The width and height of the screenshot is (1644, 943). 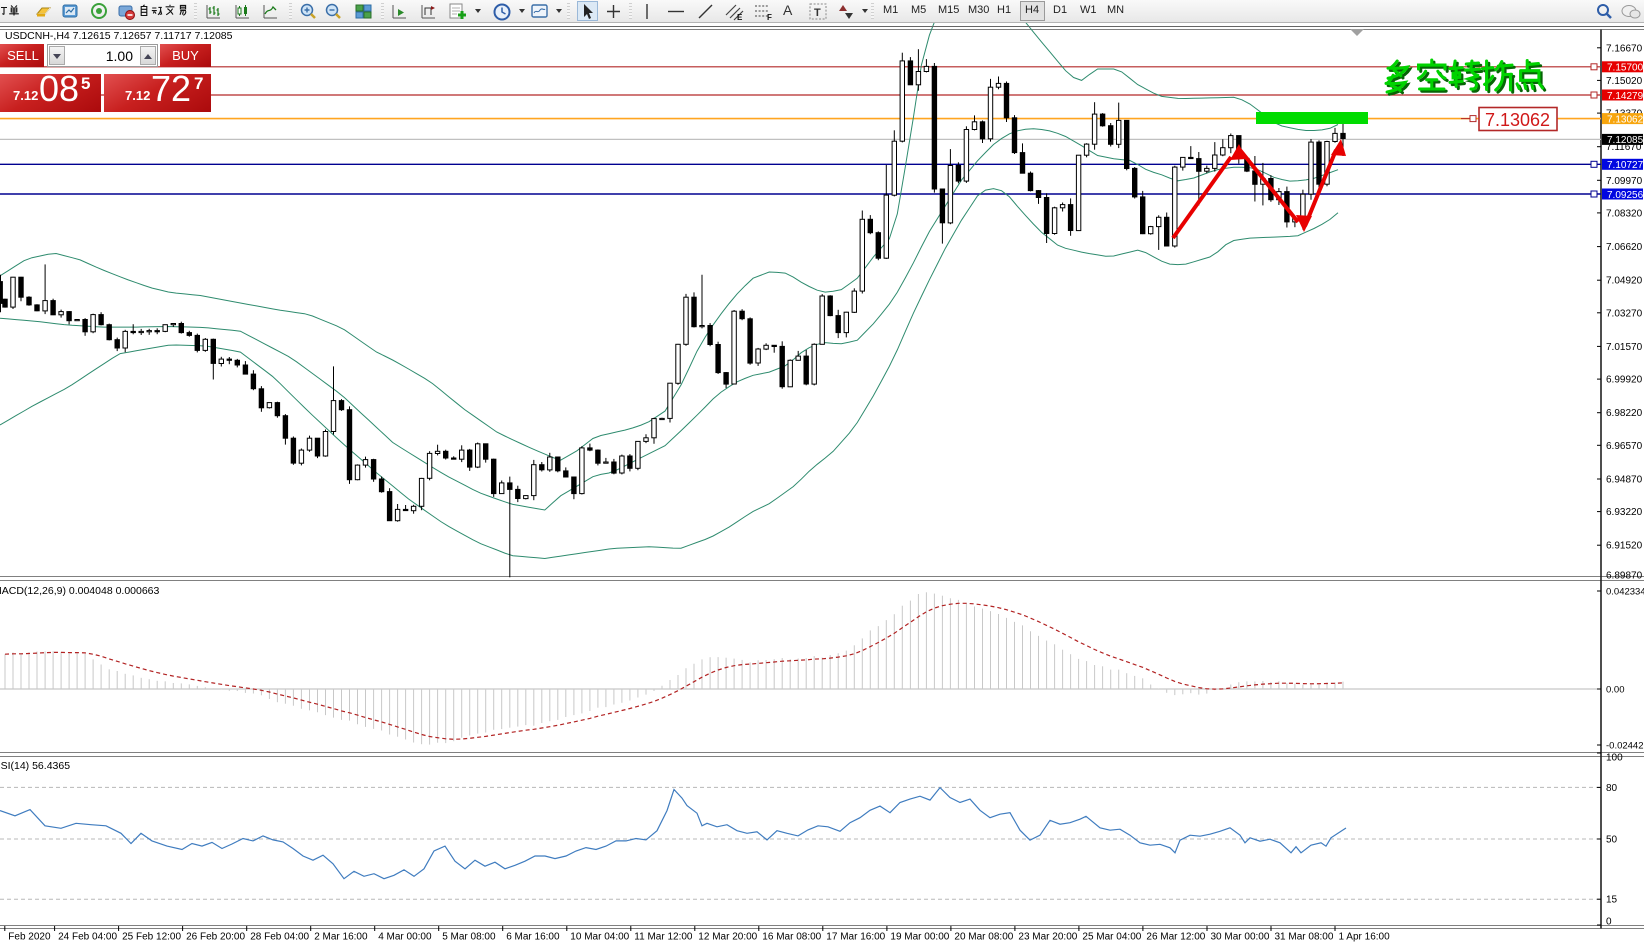 What do you see at coordinates (1625, 195) in the screenshot?
I see `svg-text: 7.09256` at bounding box center [1625, 195].